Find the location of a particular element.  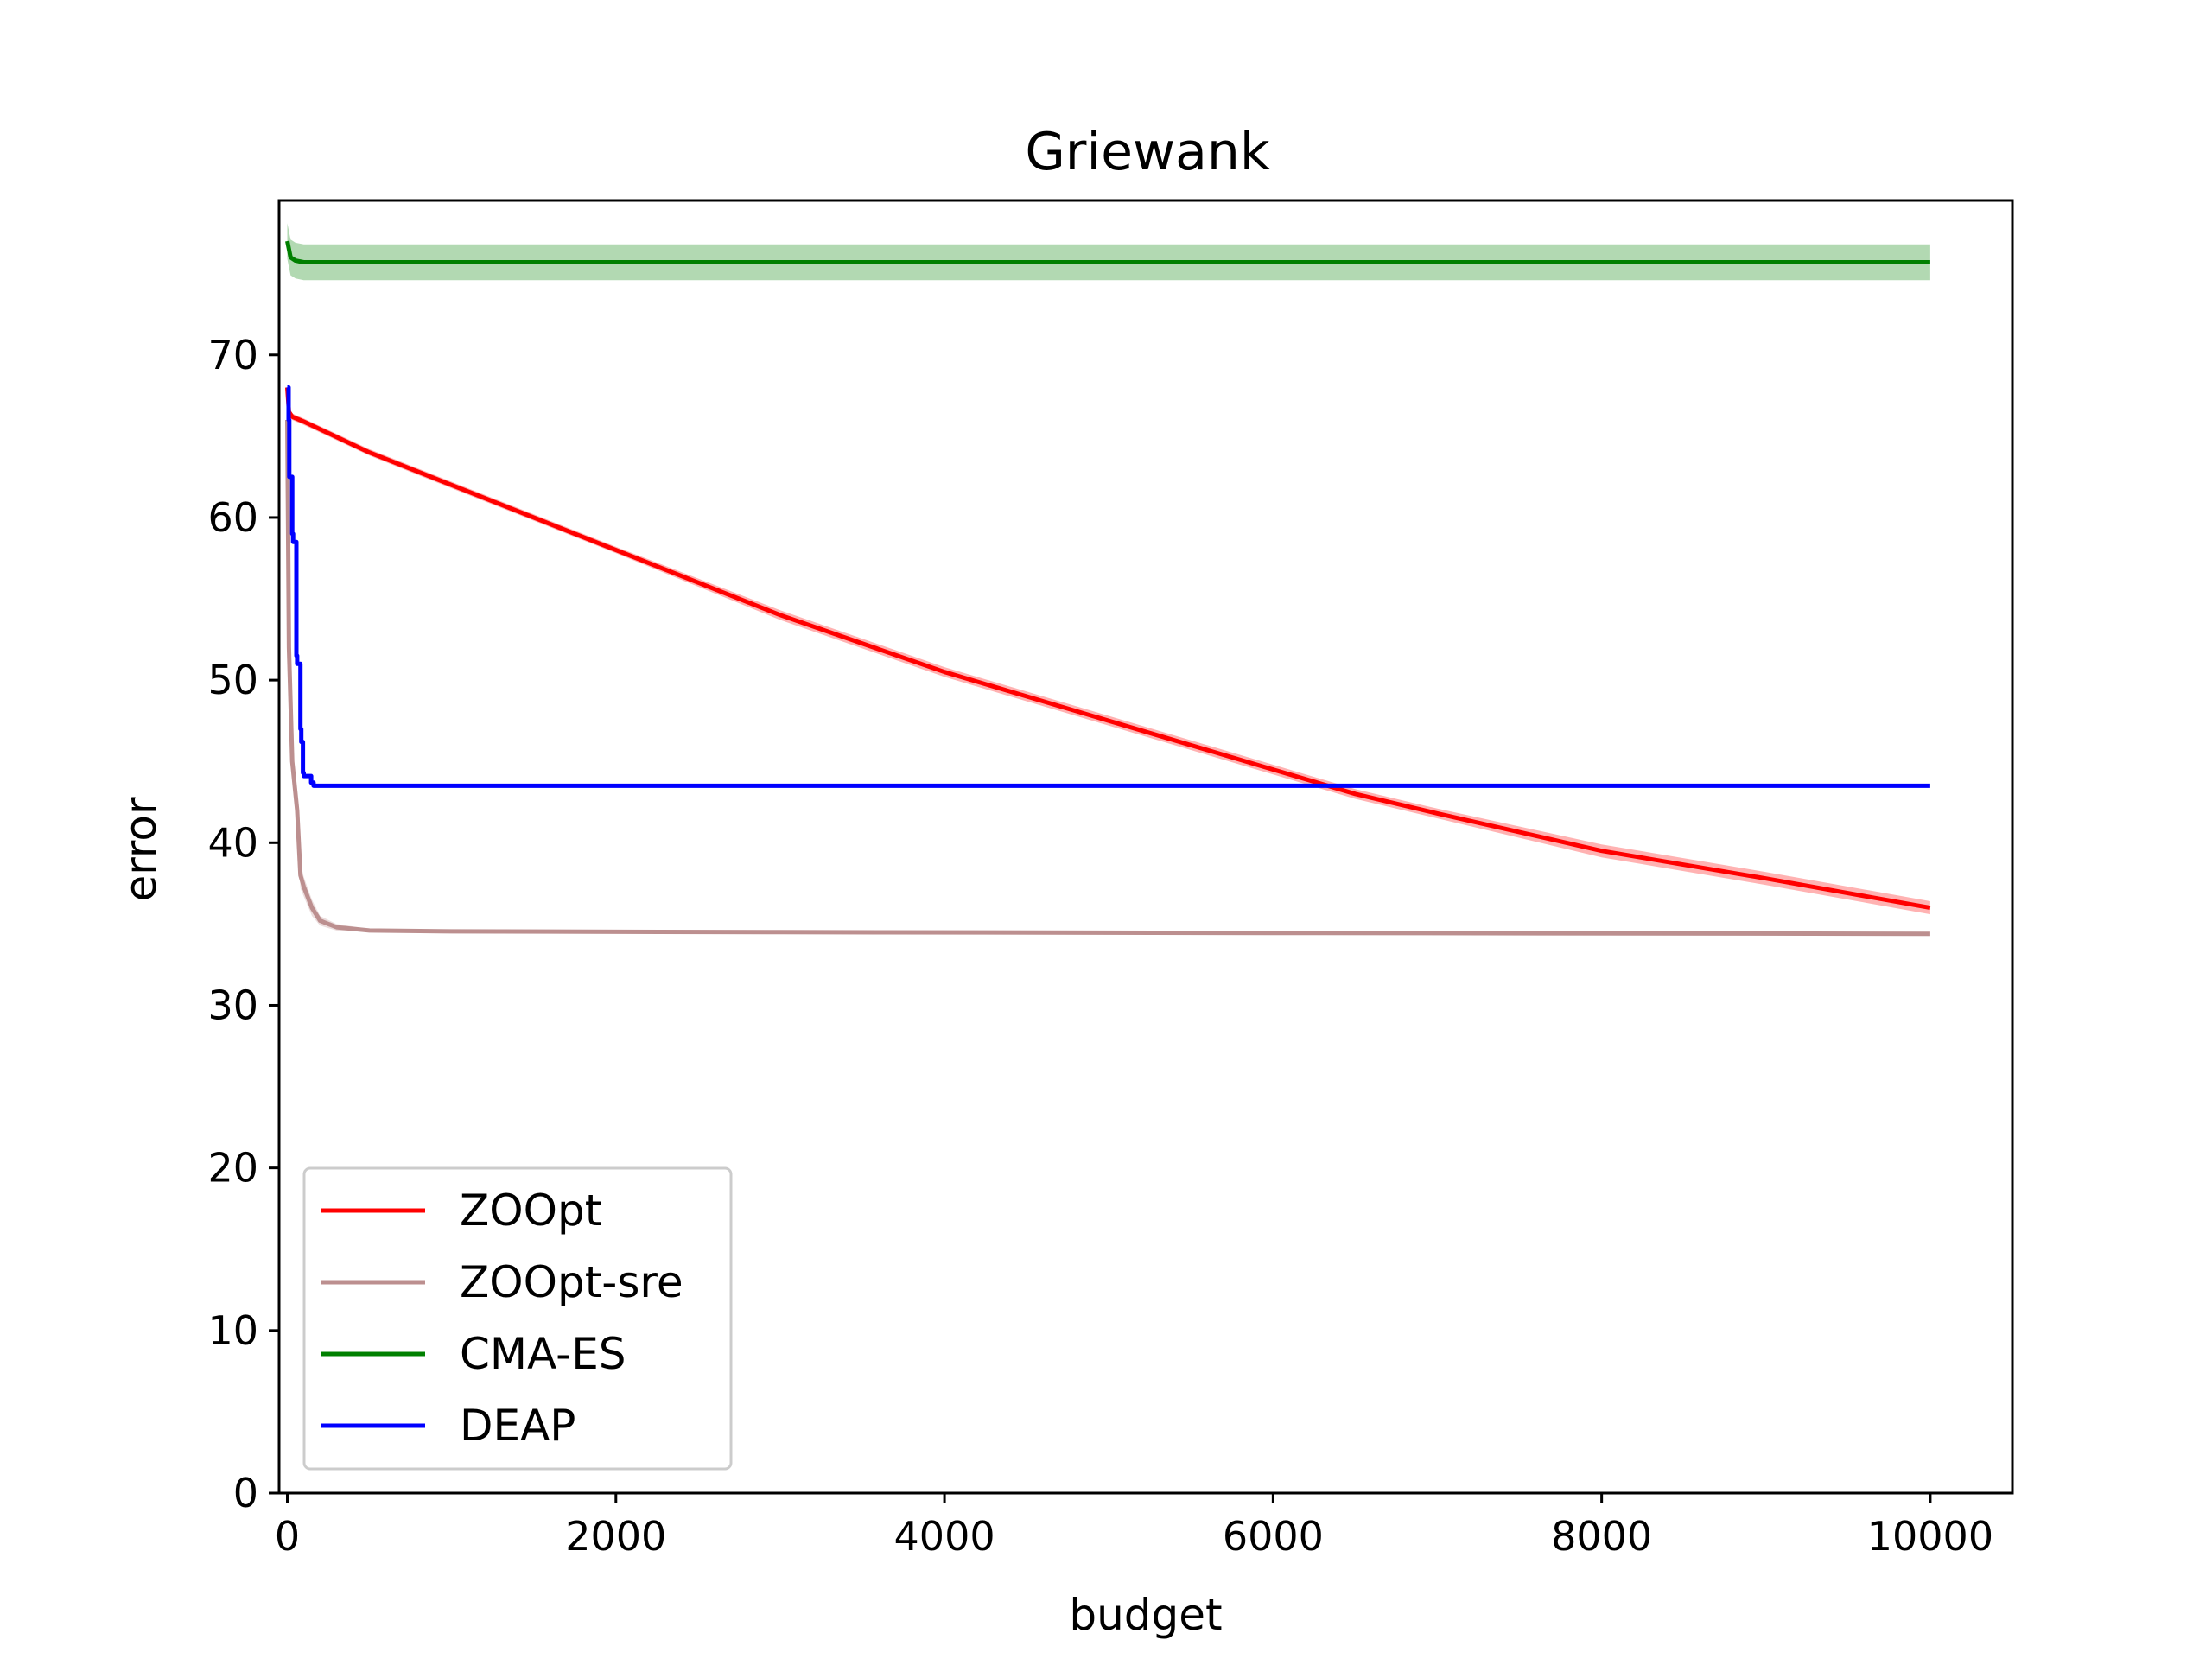

y-tick-label: 50 is located at coordinates (232, 680).